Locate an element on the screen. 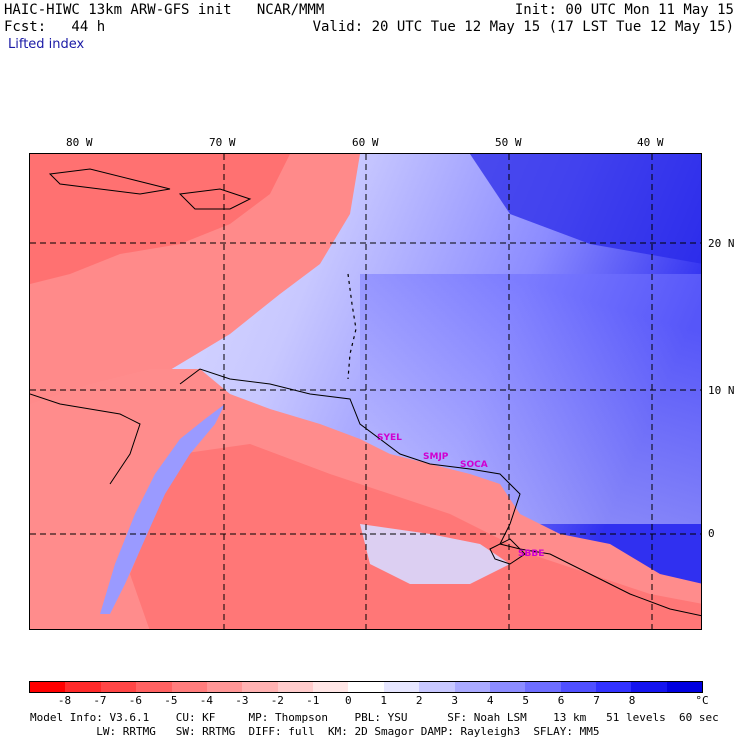 The image size is (740, 740). color-scale-tick: -8 is located at coordinates (64, 700).